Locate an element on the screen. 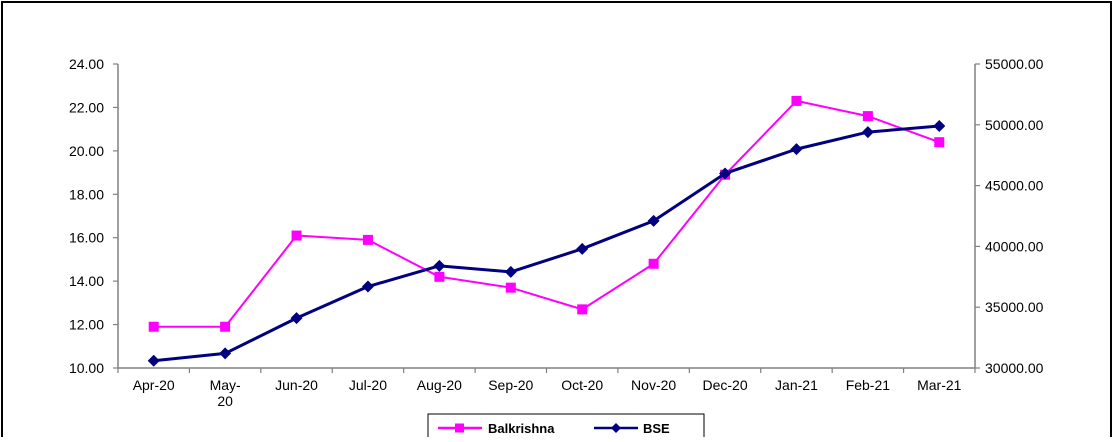 This screenshot has height=442, width=1113. legend-label-bse: BSE is located at coordinates (656, 428).